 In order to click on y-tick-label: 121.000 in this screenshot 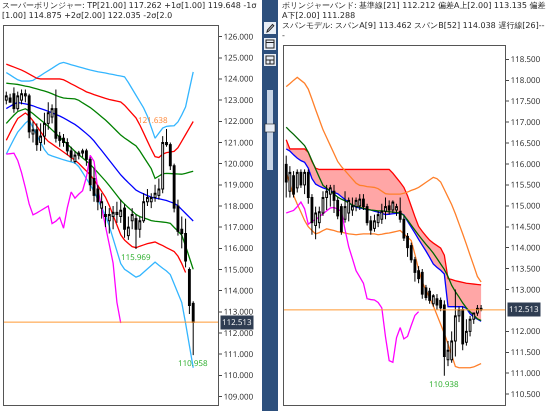, I will do `click(239, 142)`.